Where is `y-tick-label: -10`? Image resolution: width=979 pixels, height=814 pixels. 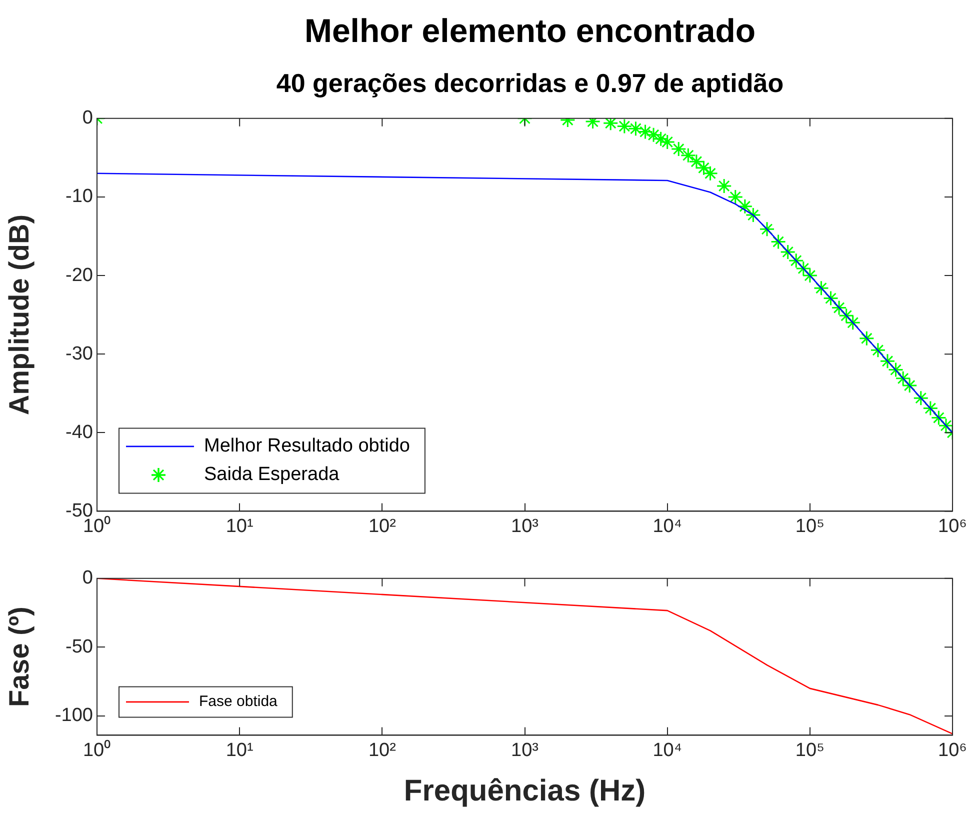
y-tick-label: -10 is located at coordinates (79, 197).